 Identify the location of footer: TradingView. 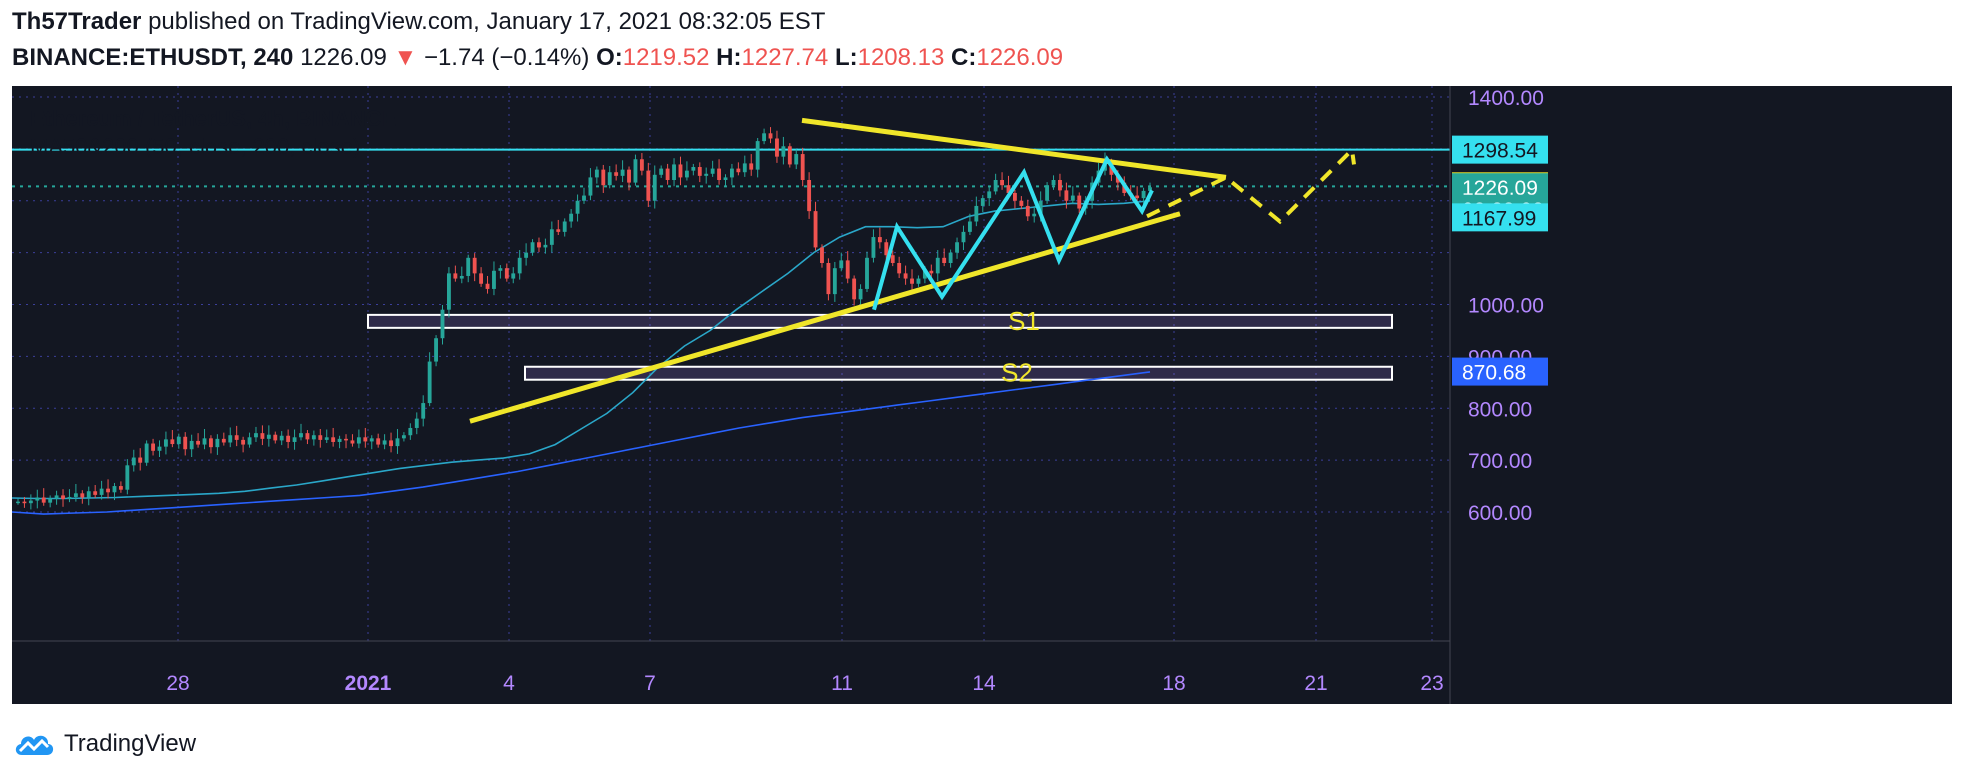
(104, 744).